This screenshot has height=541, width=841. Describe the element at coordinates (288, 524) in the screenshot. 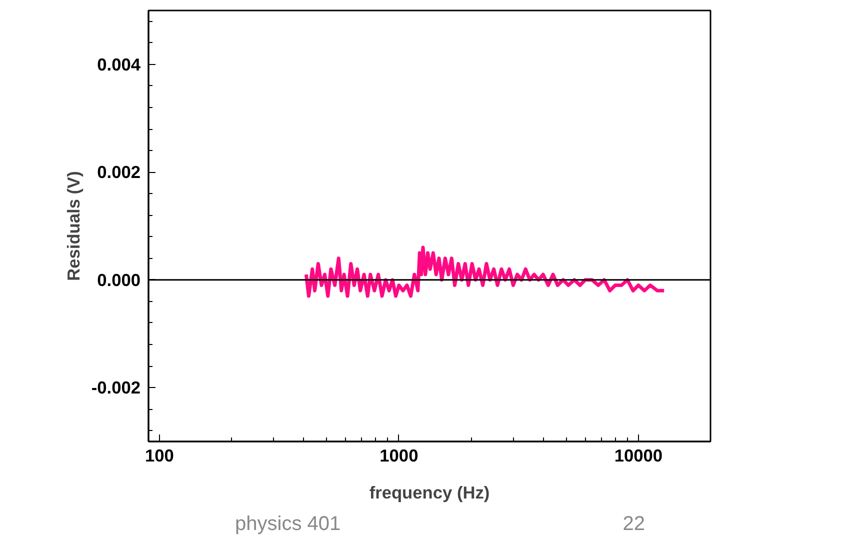

I see `text: physics 401` at that location.